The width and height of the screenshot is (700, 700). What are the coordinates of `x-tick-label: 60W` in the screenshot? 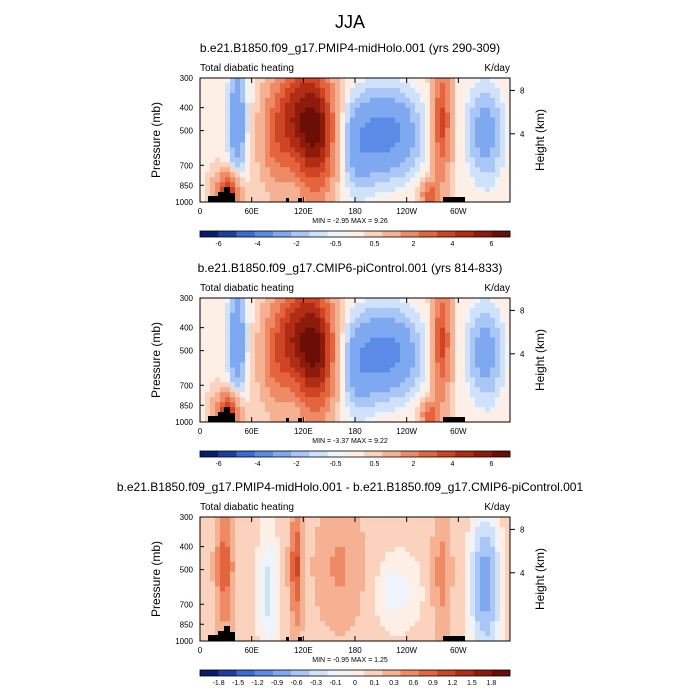 It's located at (458, 431).